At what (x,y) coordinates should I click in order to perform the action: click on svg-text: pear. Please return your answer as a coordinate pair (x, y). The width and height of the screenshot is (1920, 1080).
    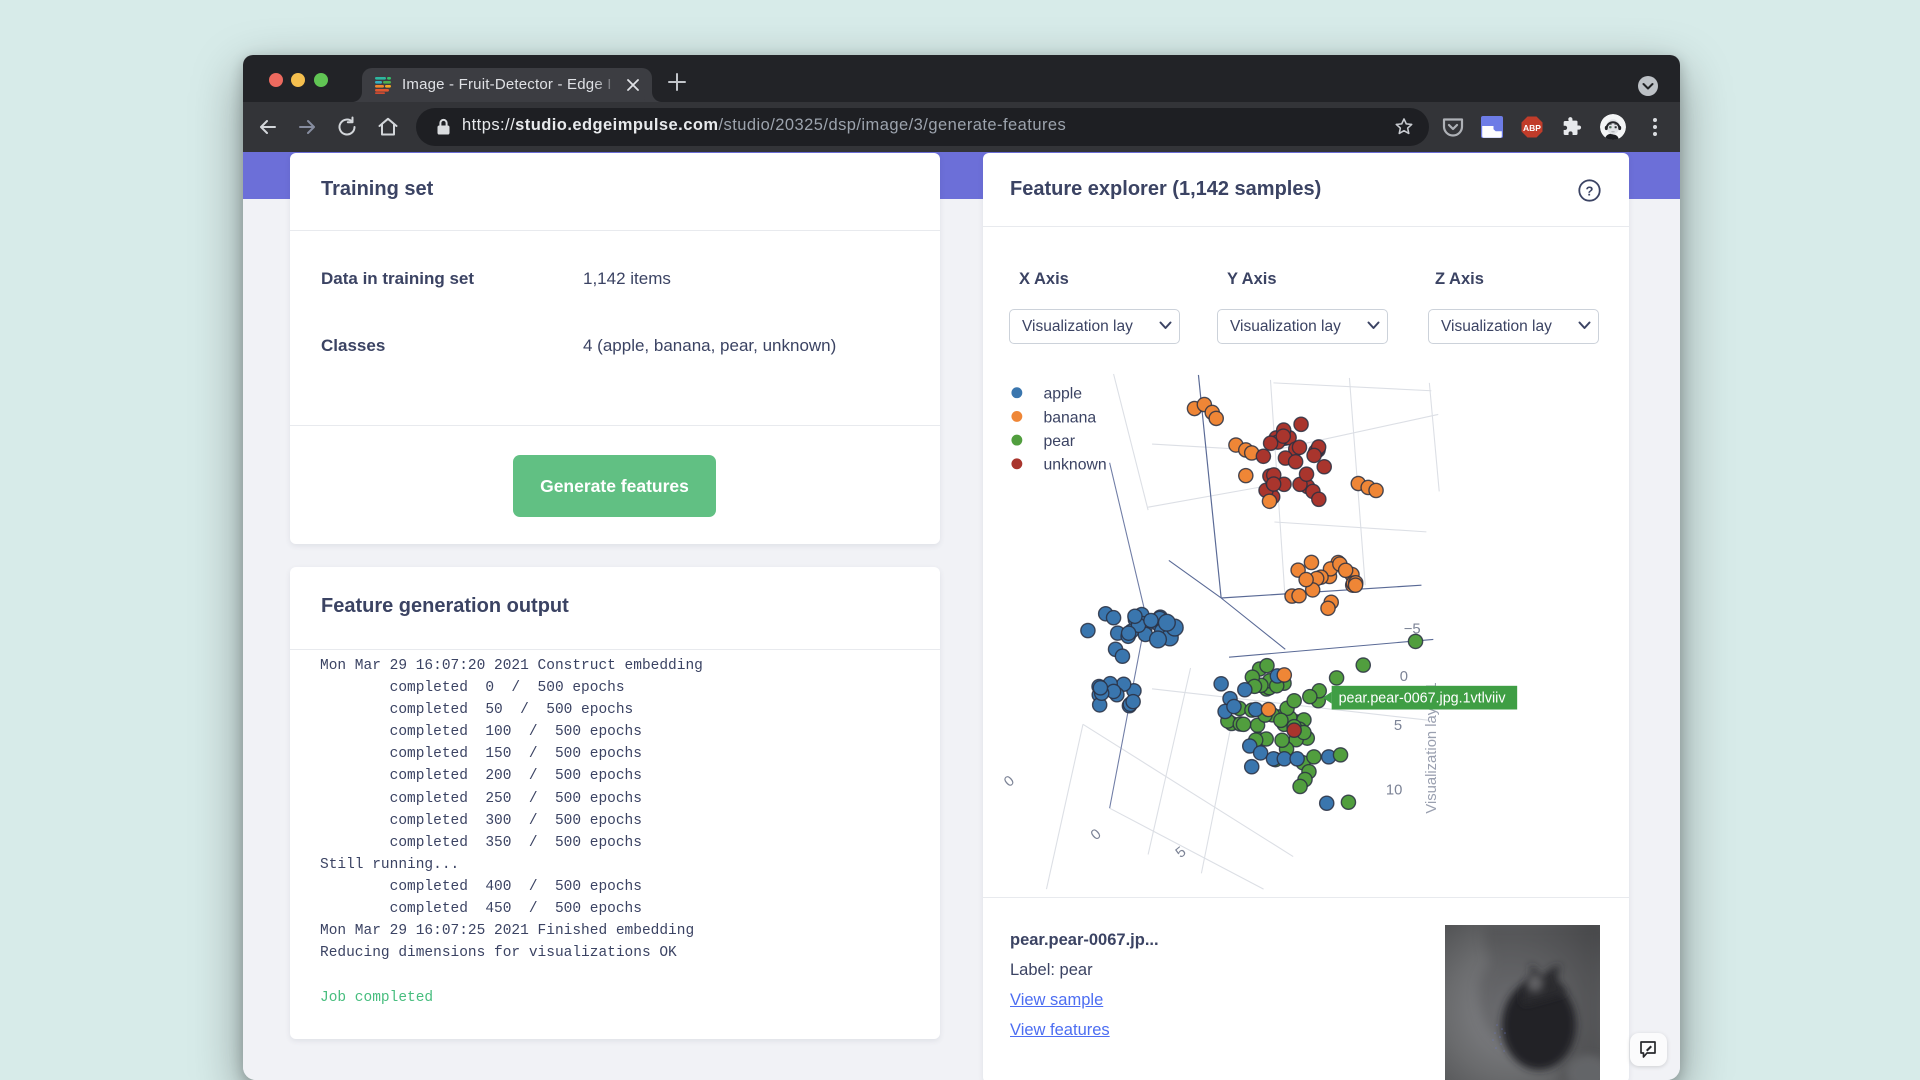
    Looking at the image, I should click on (1060, 441).